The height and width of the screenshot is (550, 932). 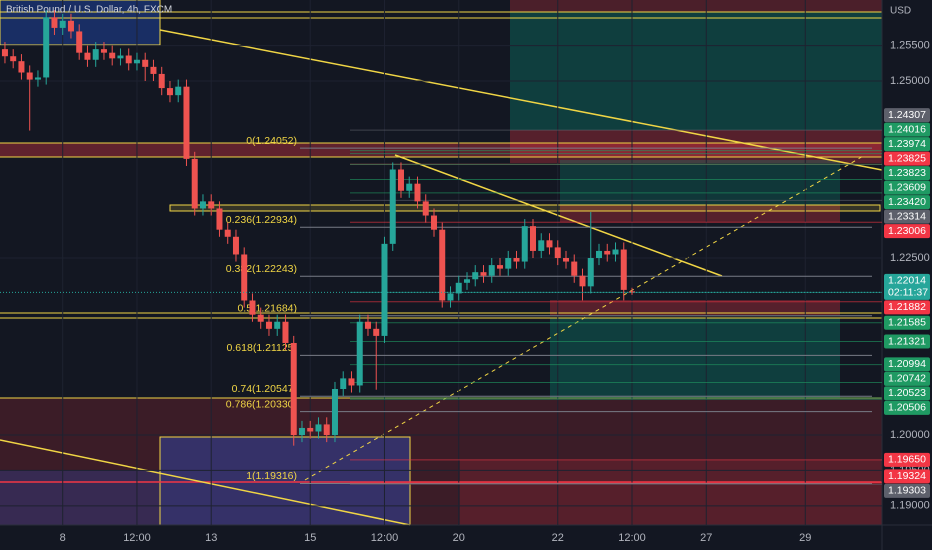 I want to click on y-tick-label: 1.25500, so click(x=910, y=46).